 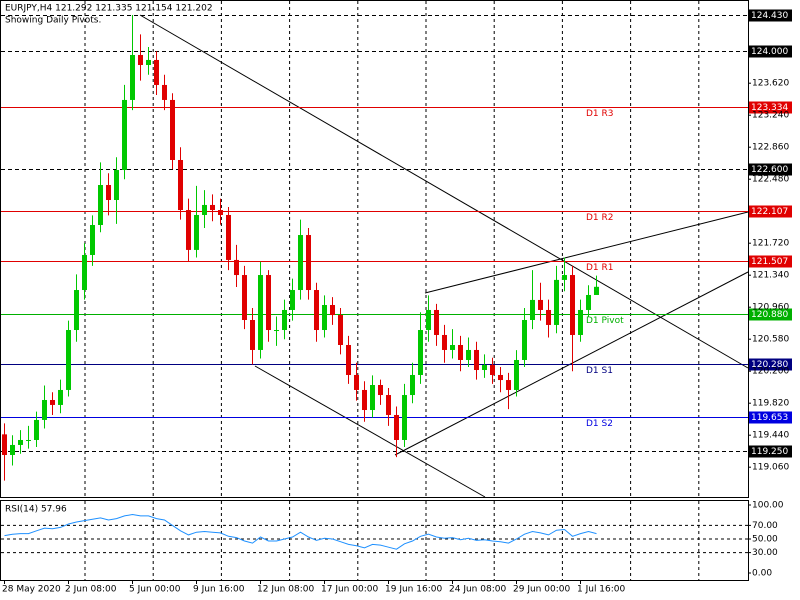 I want to click on y-tick-label: 123.240, so click(x=770, y=116).